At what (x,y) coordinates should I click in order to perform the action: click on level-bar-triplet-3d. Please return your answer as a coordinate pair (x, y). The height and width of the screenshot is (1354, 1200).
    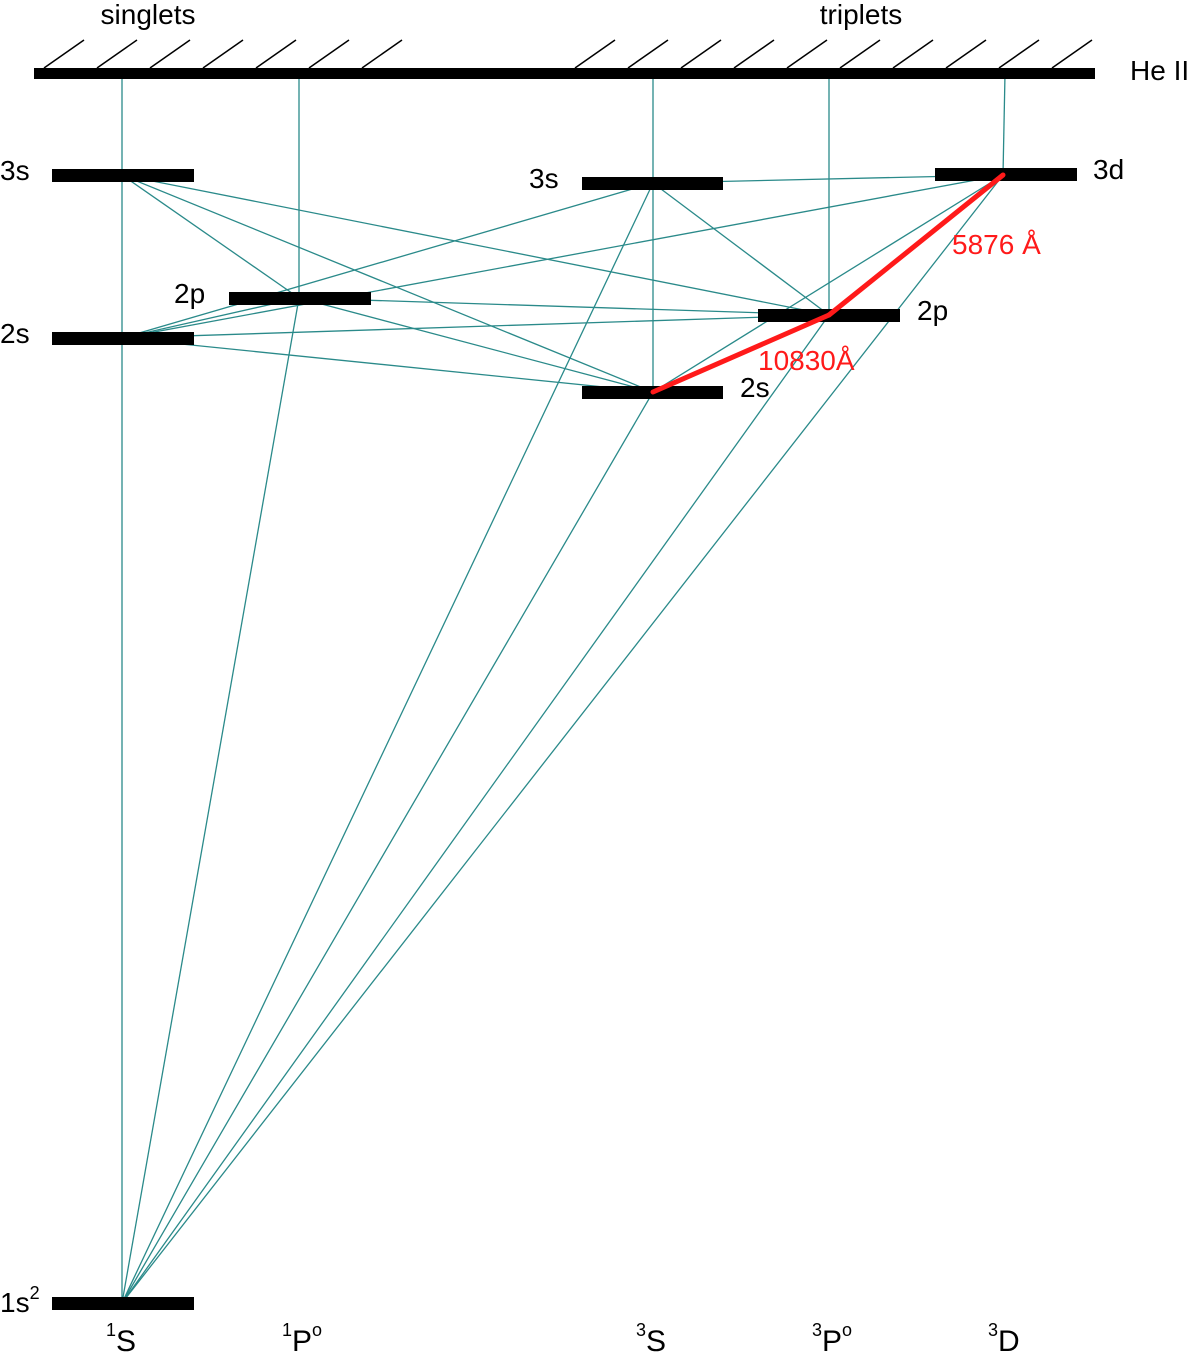
    Looking at the image, I should click on (1006, 174).